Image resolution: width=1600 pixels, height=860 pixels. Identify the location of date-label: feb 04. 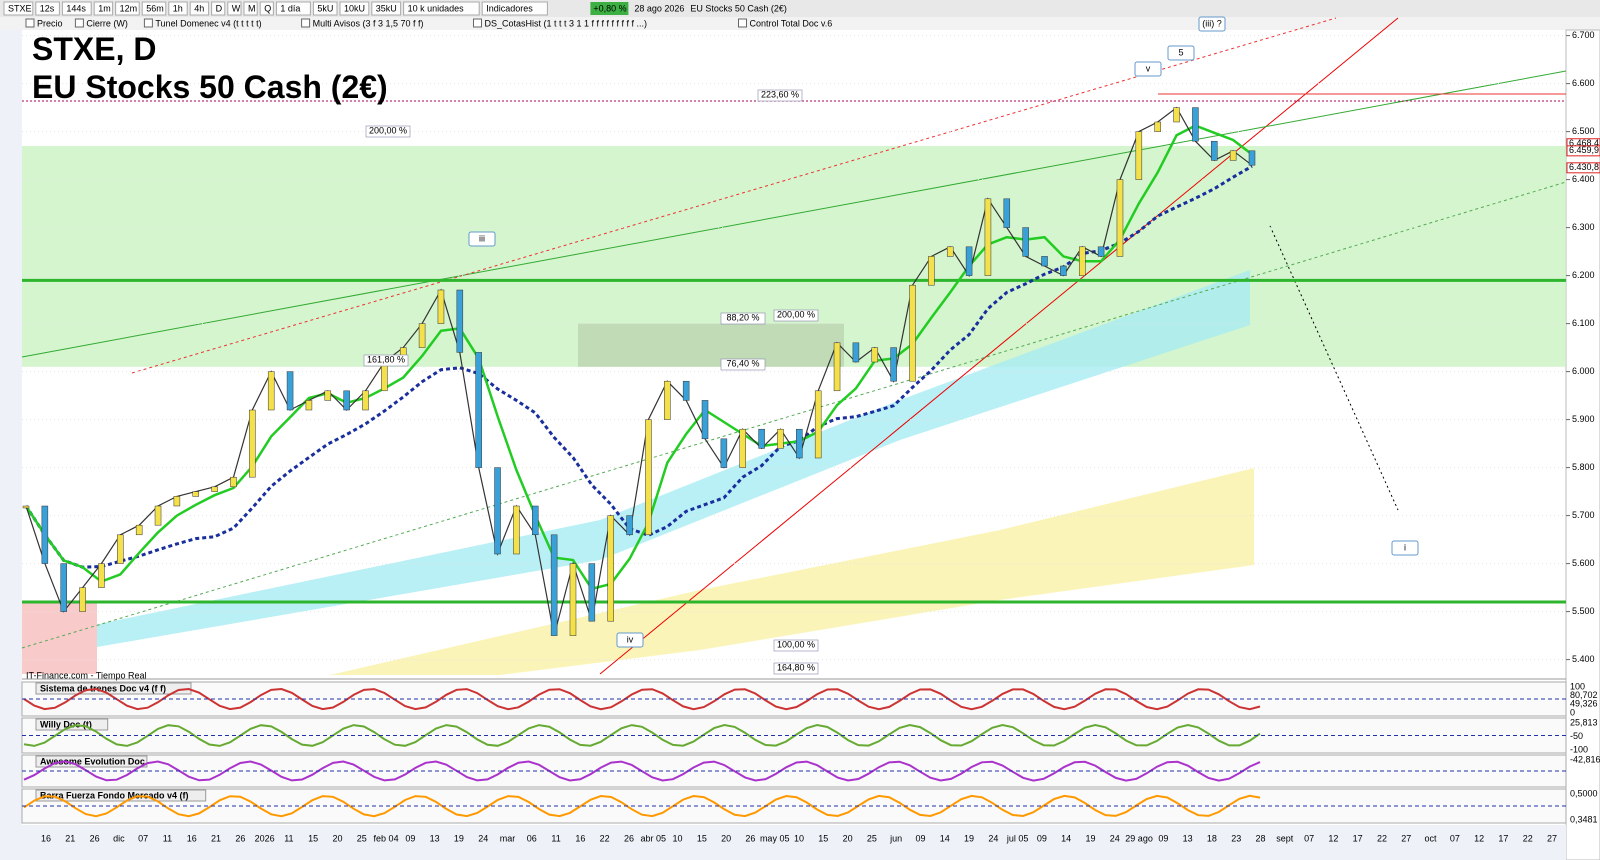
(386, 838).